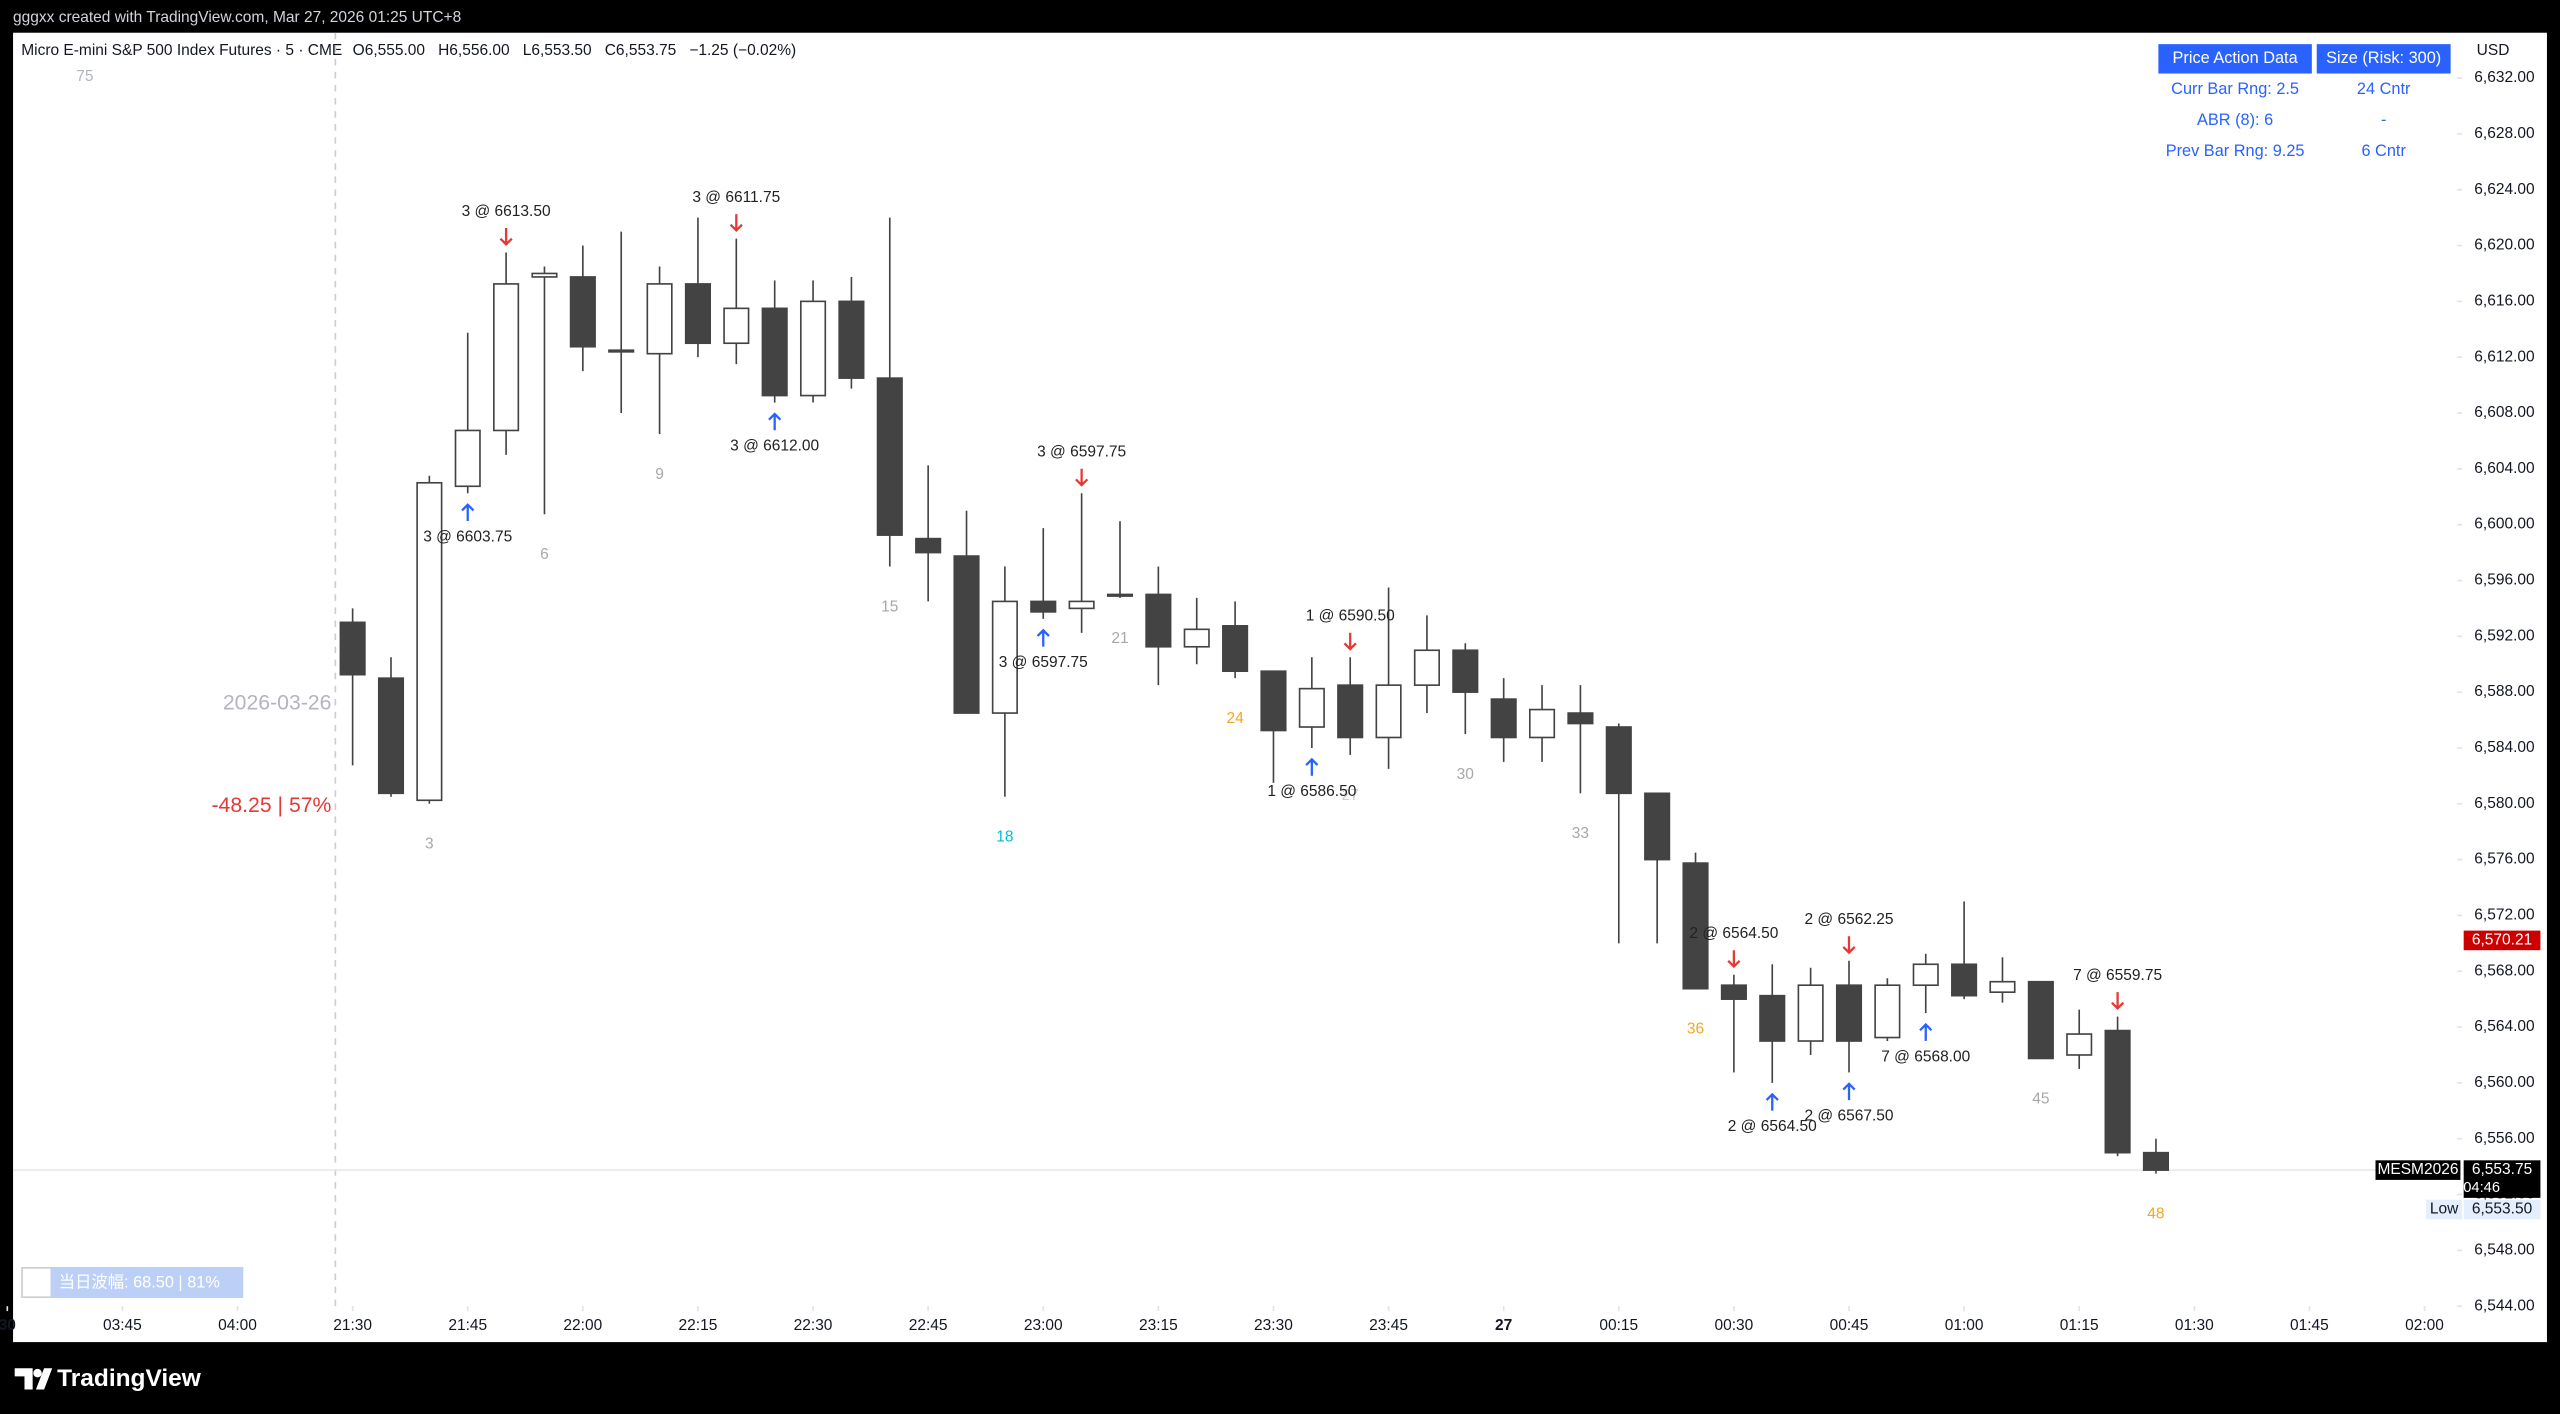 This screenshot has height=1414, width=2560. I want to click on signal: 7 @ 6568.00, so click(1926, 1043).